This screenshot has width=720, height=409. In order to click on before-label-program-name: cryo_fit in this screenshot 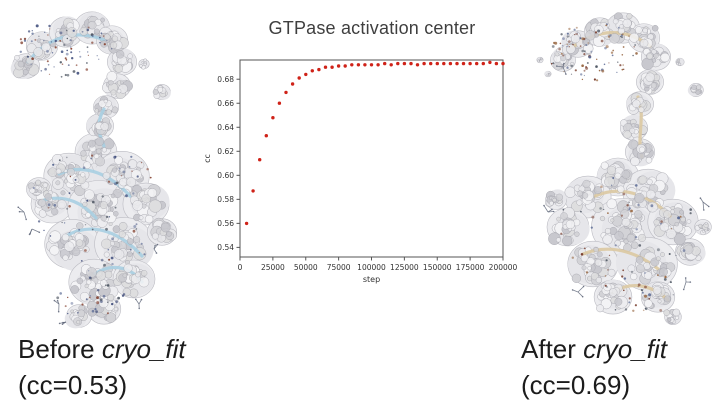, I will do `click(143, 349)`.